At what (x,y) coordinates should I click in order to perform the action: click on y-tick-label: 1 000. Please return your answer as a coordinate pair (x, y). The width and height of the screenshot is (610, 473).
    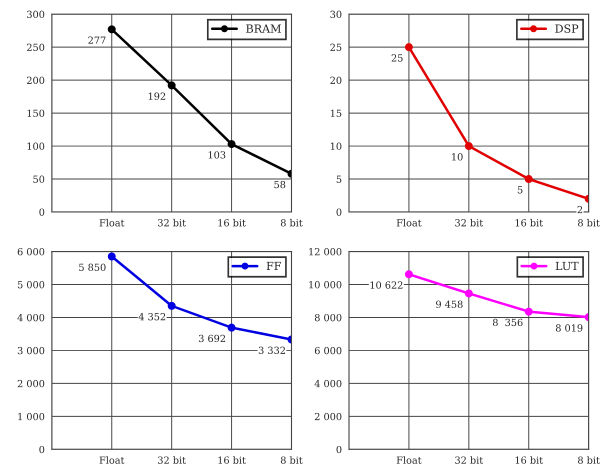
    Looking at the image, I should click on (31, 416).